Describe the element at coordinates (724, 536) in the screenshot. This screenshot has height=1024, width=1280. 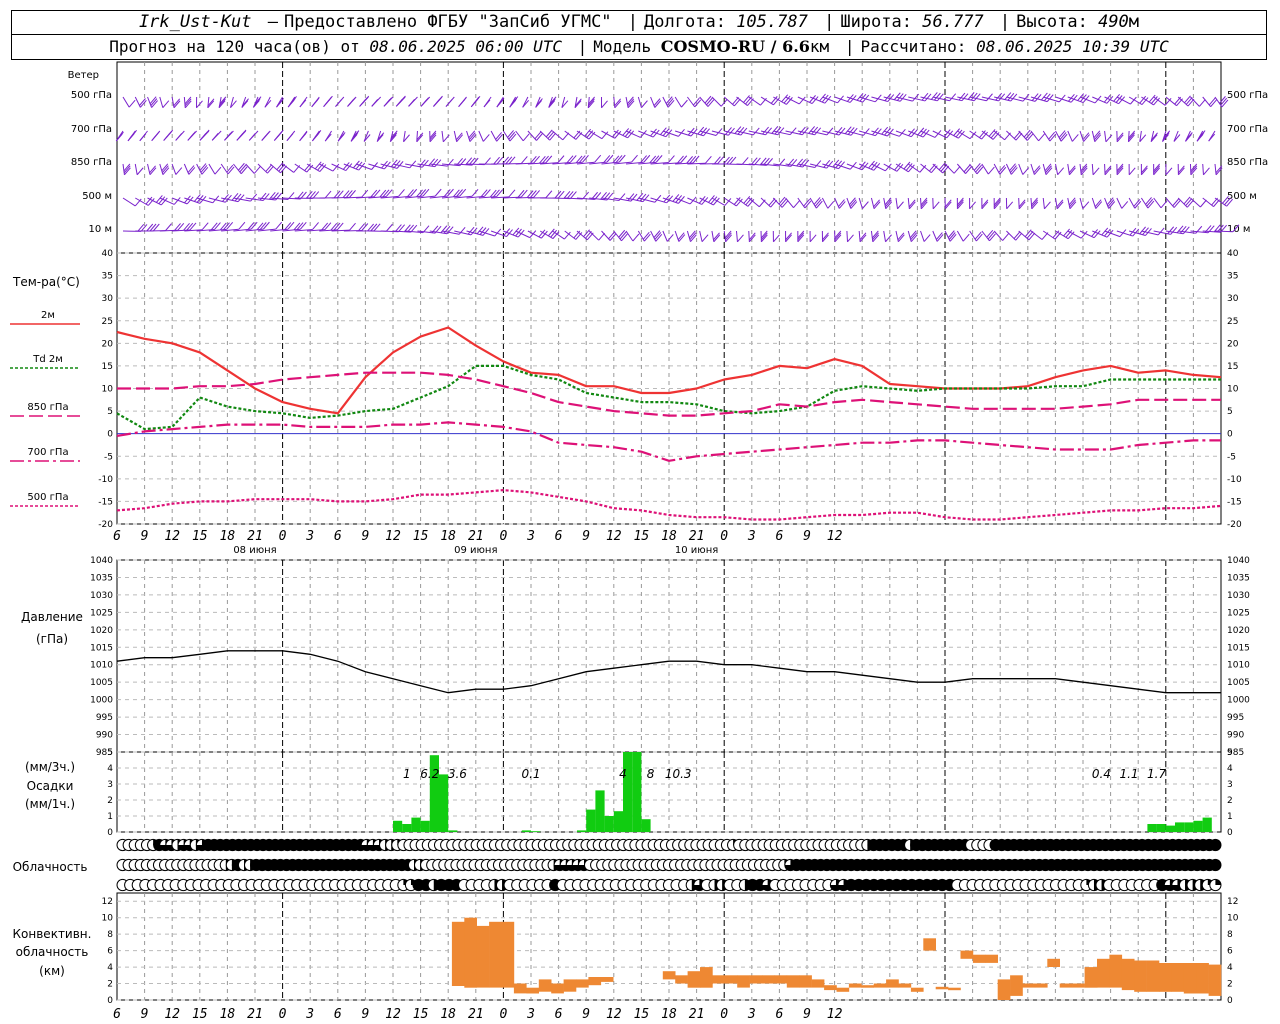
I see `x-tick-label: 0` at that location.